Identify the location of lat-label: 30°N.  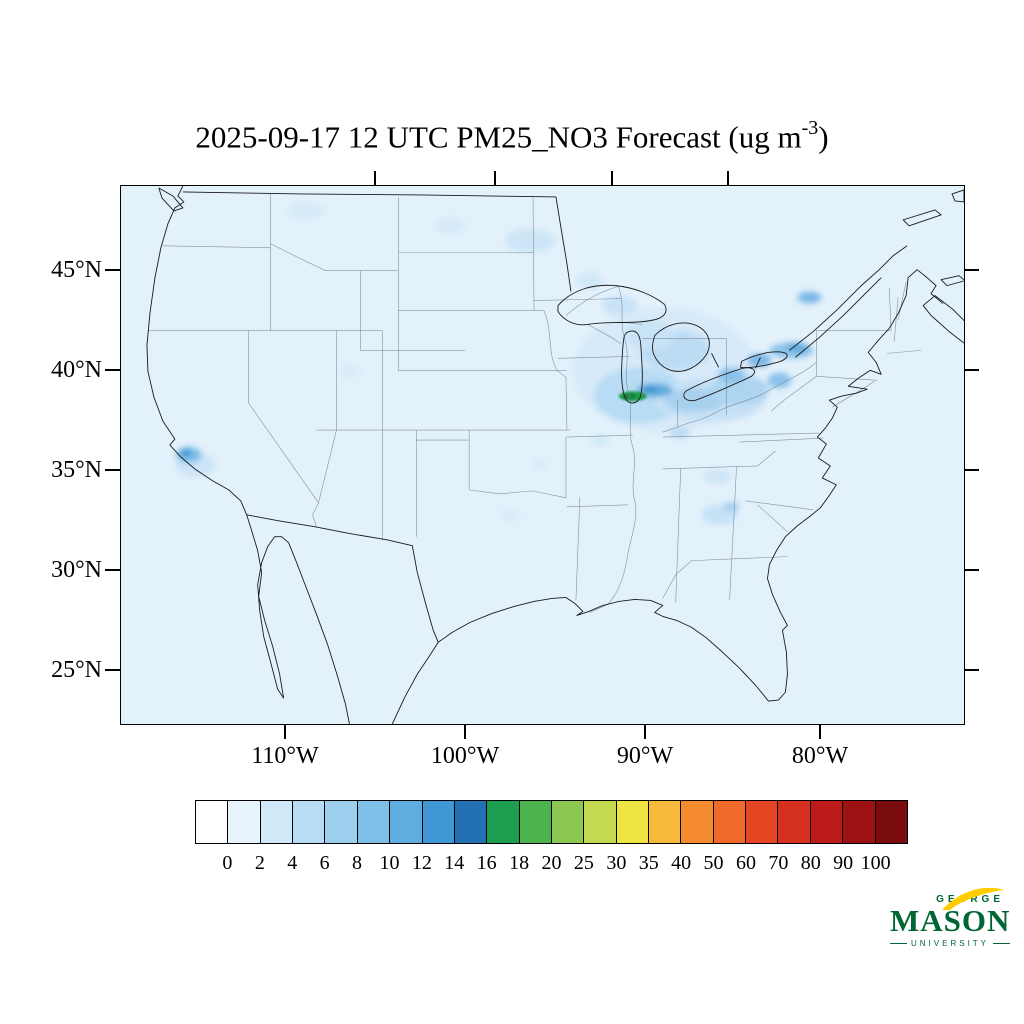
(76, 570).